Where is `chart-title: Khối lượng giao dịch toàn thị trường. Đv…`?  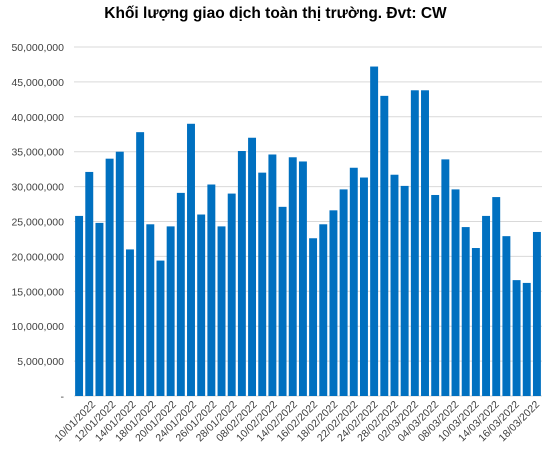
chart-title: Khối lượng giao dịch toàn thị trường. Đv… is located at coordinates (275, 13).